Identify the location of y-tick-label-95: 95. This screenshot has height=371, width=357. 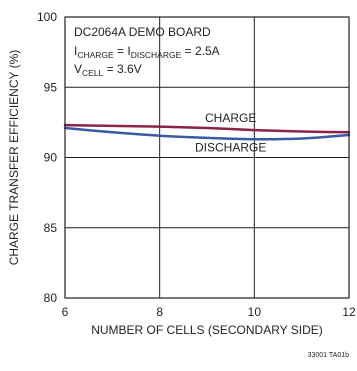
(51, 87).